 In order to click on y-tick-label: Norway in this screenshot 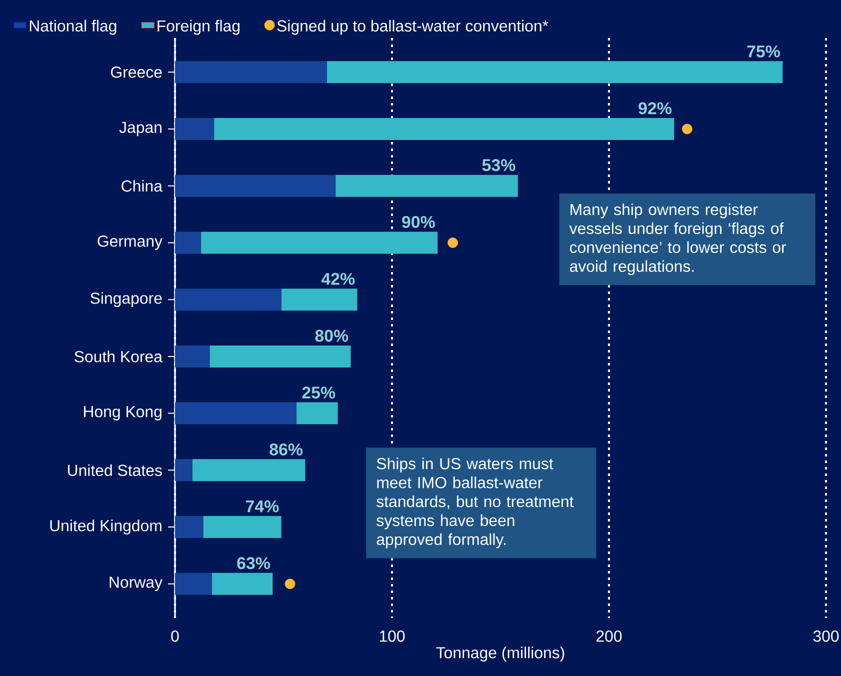, I will do `click(136, 584)`.